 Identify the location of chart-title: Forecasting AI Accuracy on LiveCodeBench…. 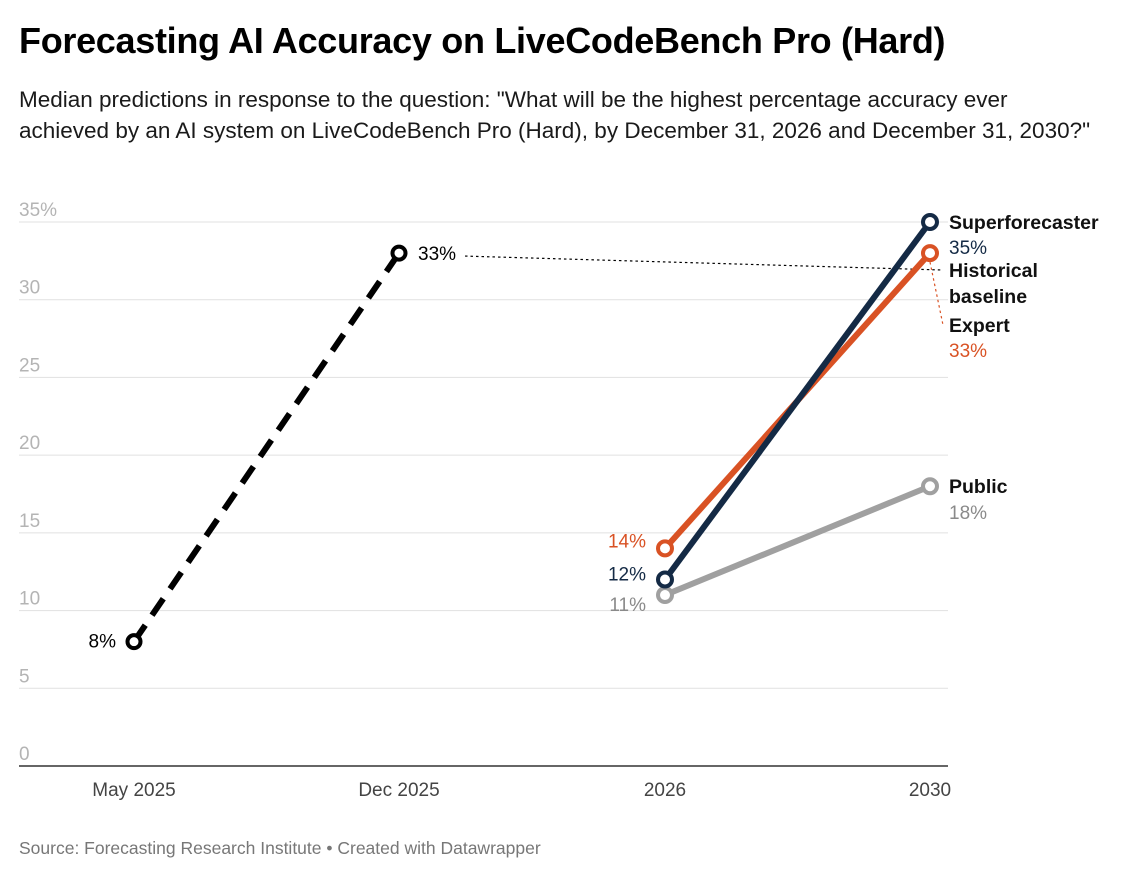
(482, 40).